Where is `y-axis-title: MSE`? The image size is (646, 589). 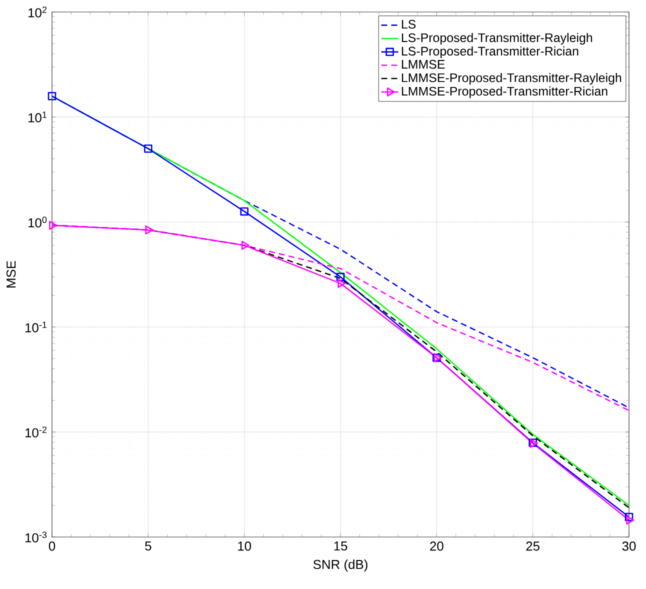 y-axis-title: MSE is located at coordinates (11, 274).